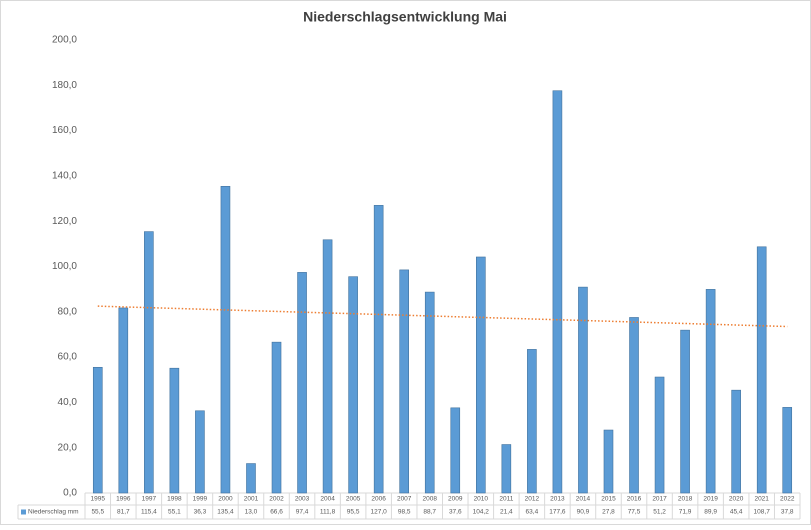  What do you see at coordinates (557, 499) in the screenshot?
I see `x-tick-label: 2013` at bounding box center [557, 499].